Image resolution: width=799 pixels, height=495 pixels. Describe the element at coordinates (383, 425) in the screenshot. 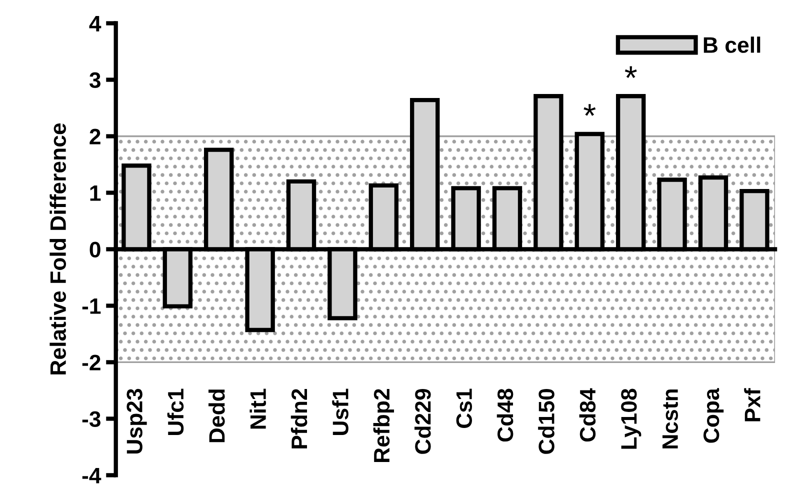

I see `x-tick-label: Refbp2` at that location.